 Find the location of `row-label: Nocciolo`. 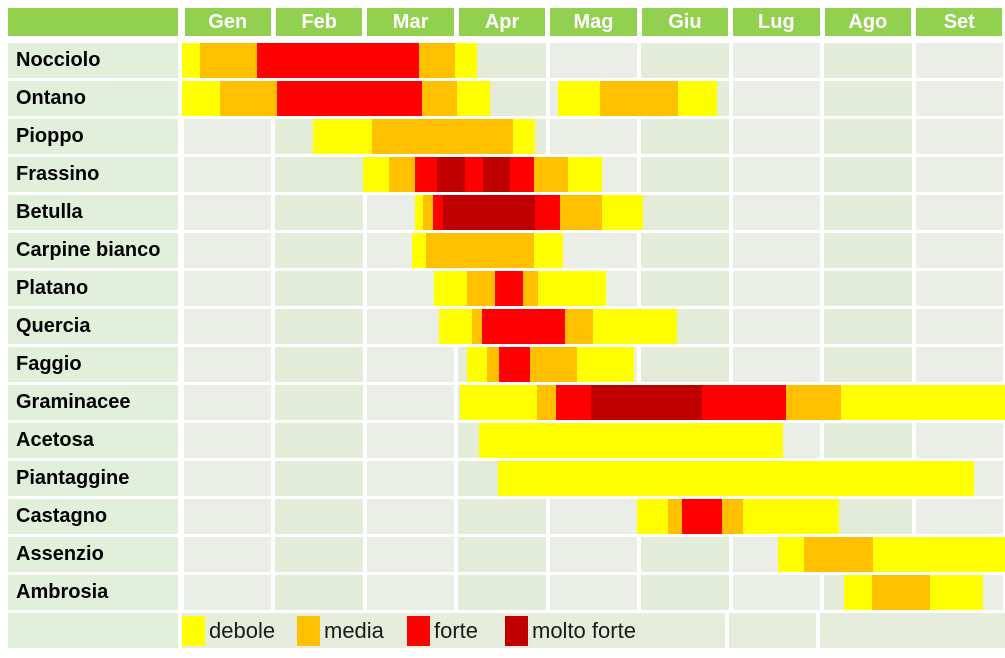

row-label: Nocciolo is located at coordinates (93, 60).